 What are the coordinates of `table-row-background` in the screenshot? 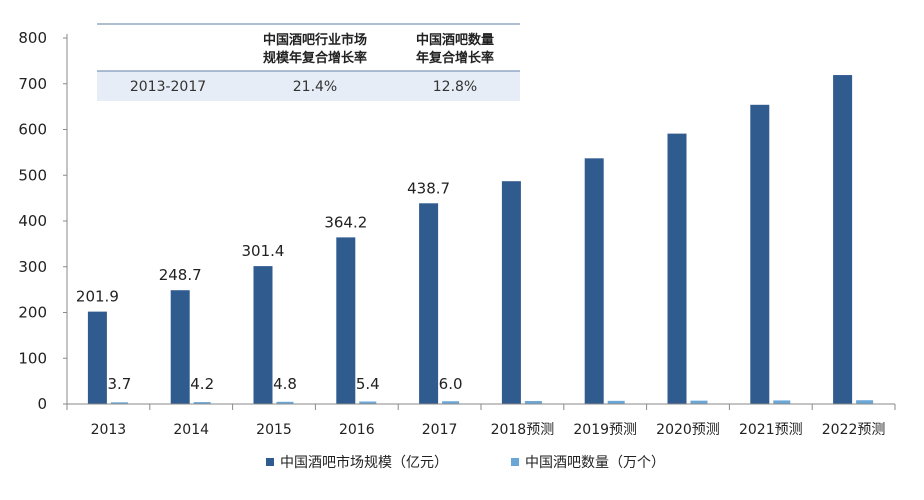 It's located at (308, 86).